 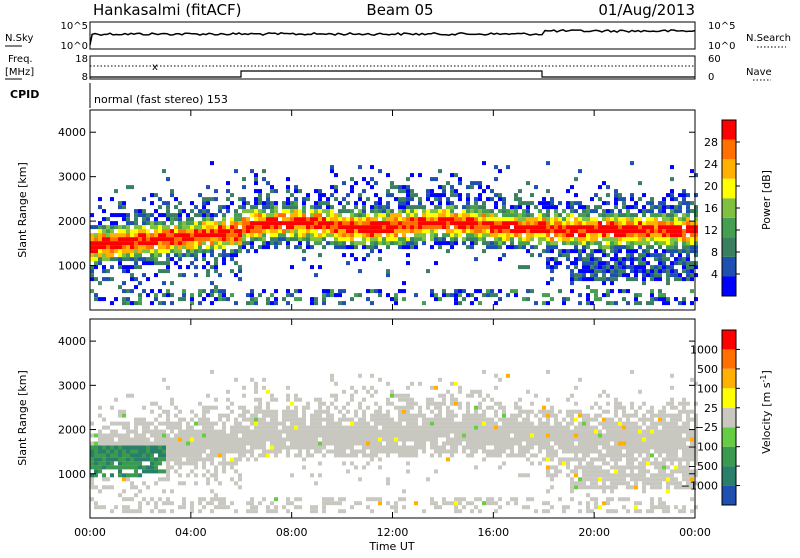 I want to click on colorbar-tick-label: 28, so click(x=711, y=142).